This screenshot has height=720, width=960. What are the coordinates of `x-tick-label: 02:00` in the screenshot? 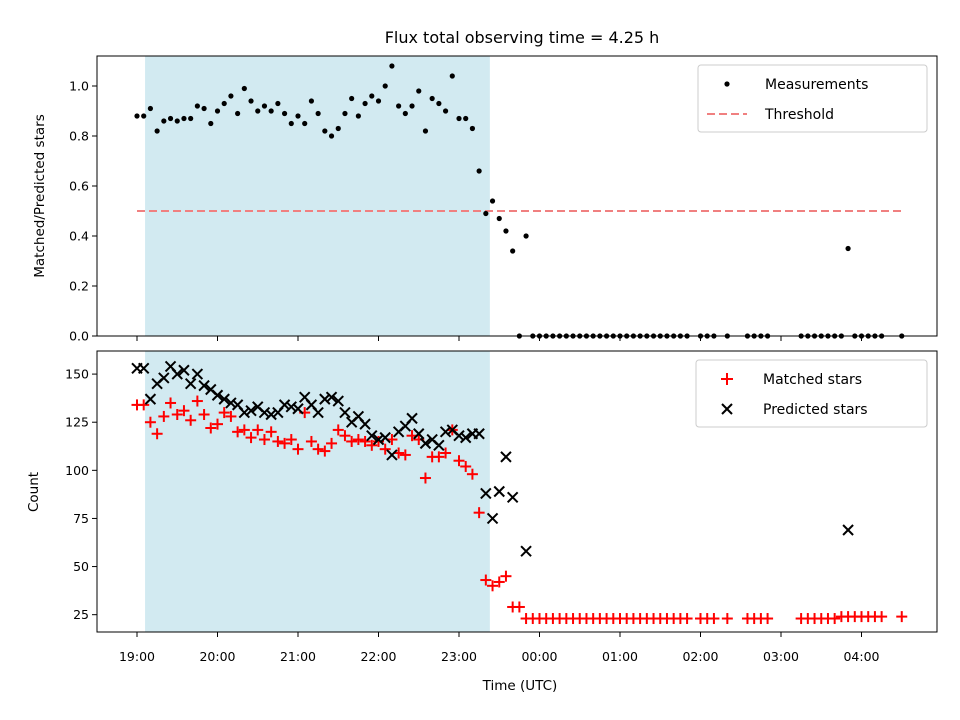 It's located at (700, 656).